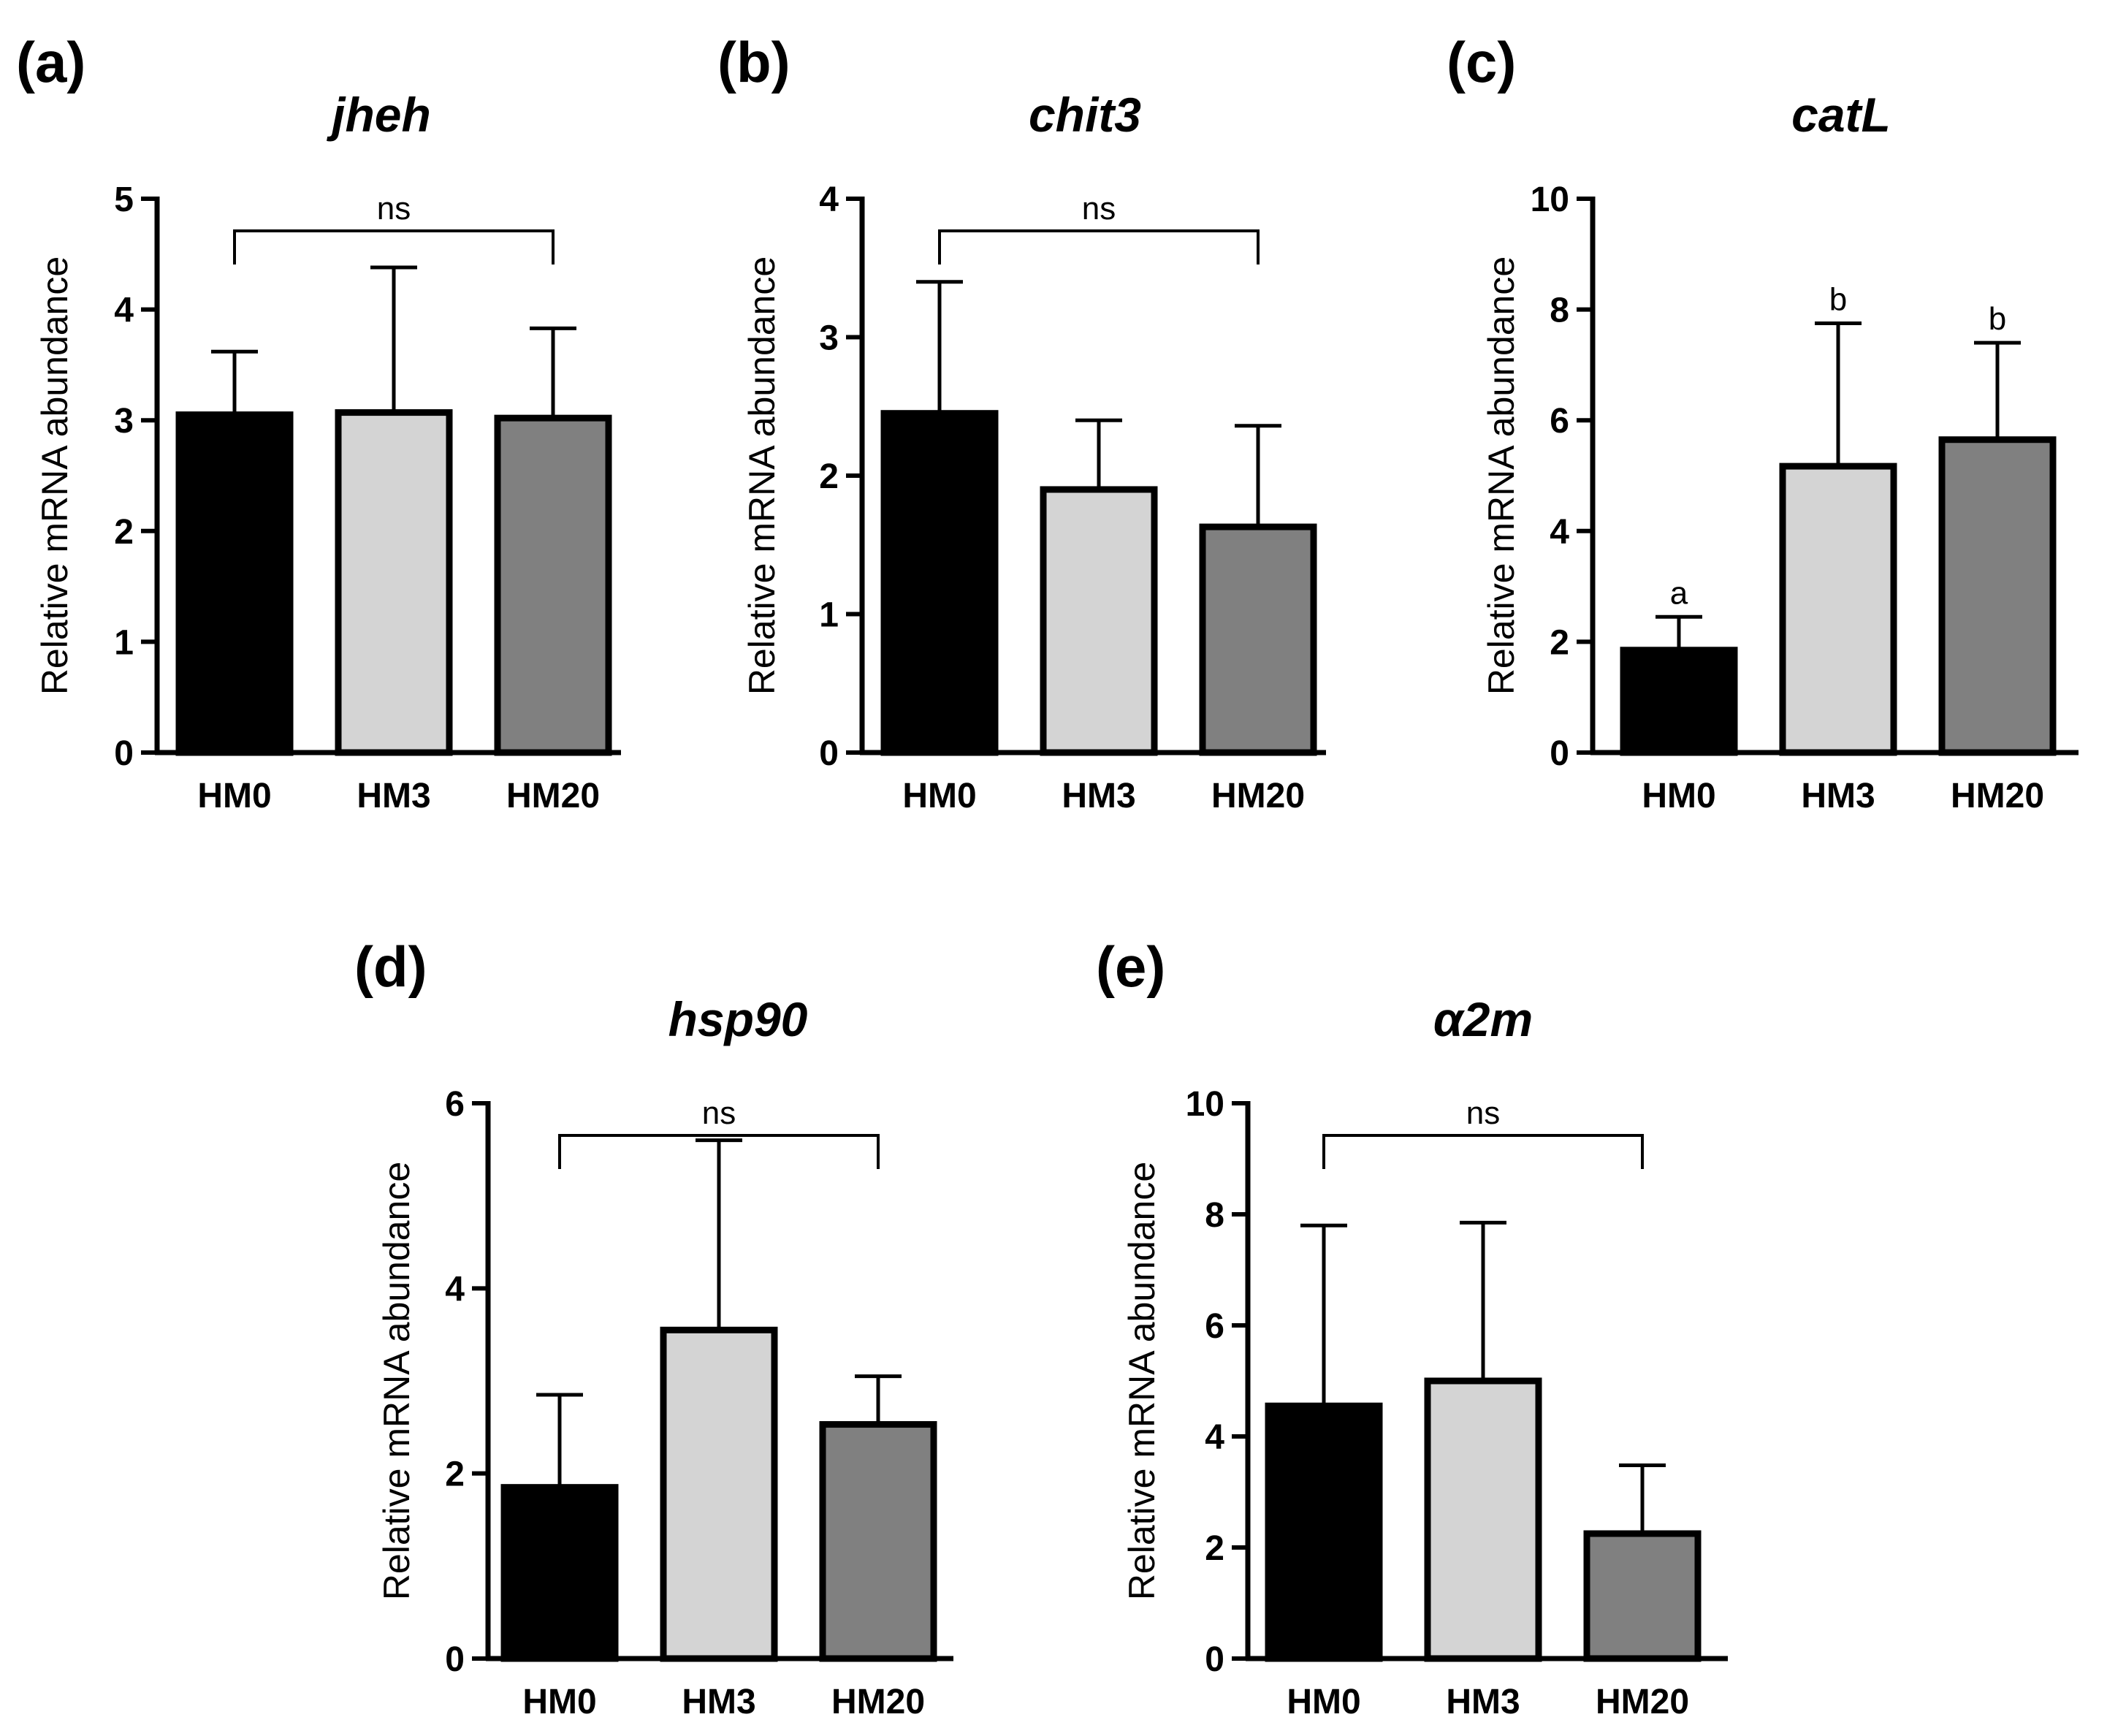 The width and height of the screenshot is (2107, 1736). Describe the element at coordinates (1085, 115) in the screenshot. I see `chart-title: chit3` at that location.